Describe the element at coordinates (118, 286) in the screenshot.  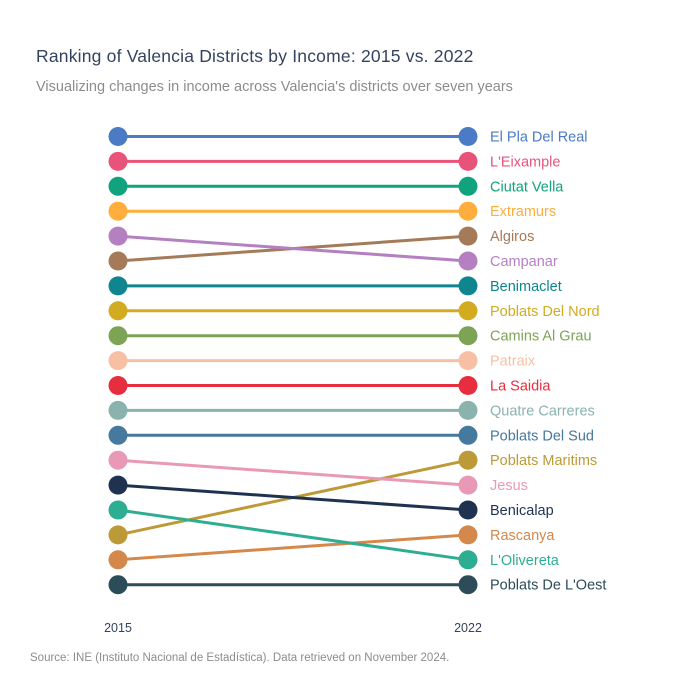
I see `rank-dot-2015-benimaclet` at that location.